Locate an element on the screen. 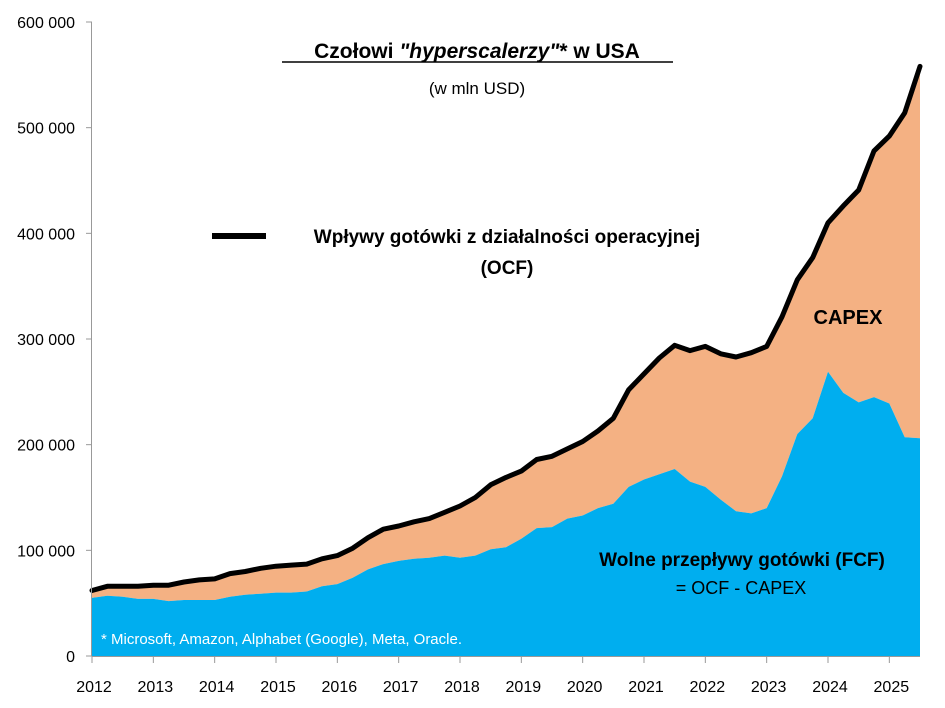 This screenshot has height=708, width=945. chart-subtitle: (w mln USD) is located at coordinates (477, 88).